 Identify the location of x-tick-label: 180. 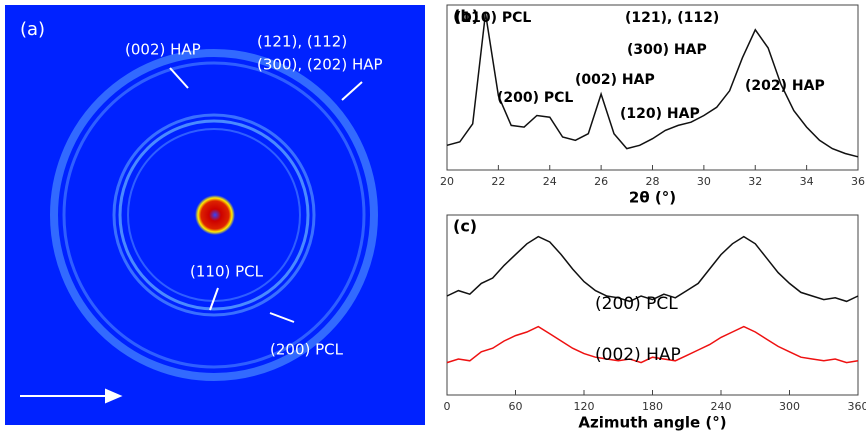
(652, 406).